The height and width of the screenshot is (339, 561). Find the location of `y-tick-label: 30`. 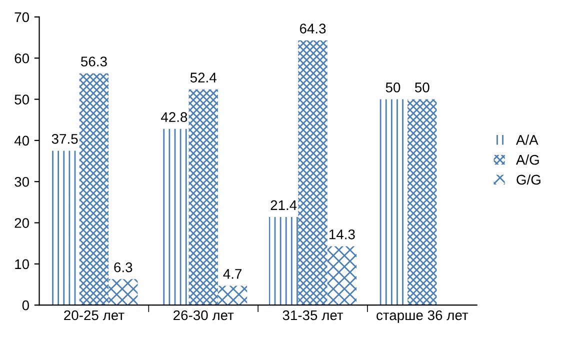

y-tick-label: 30 is located at coordinates (22, 181).